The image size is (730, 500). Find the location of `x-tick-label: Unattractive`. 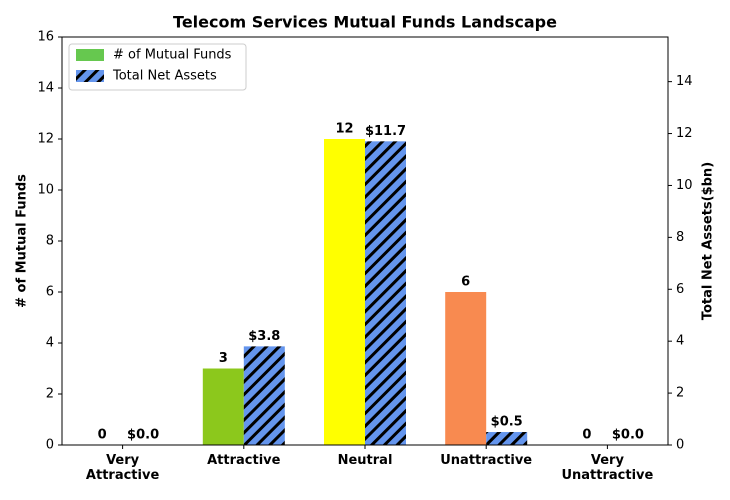

x-tick-label: Unattractive is located at coordinates (486, 460).